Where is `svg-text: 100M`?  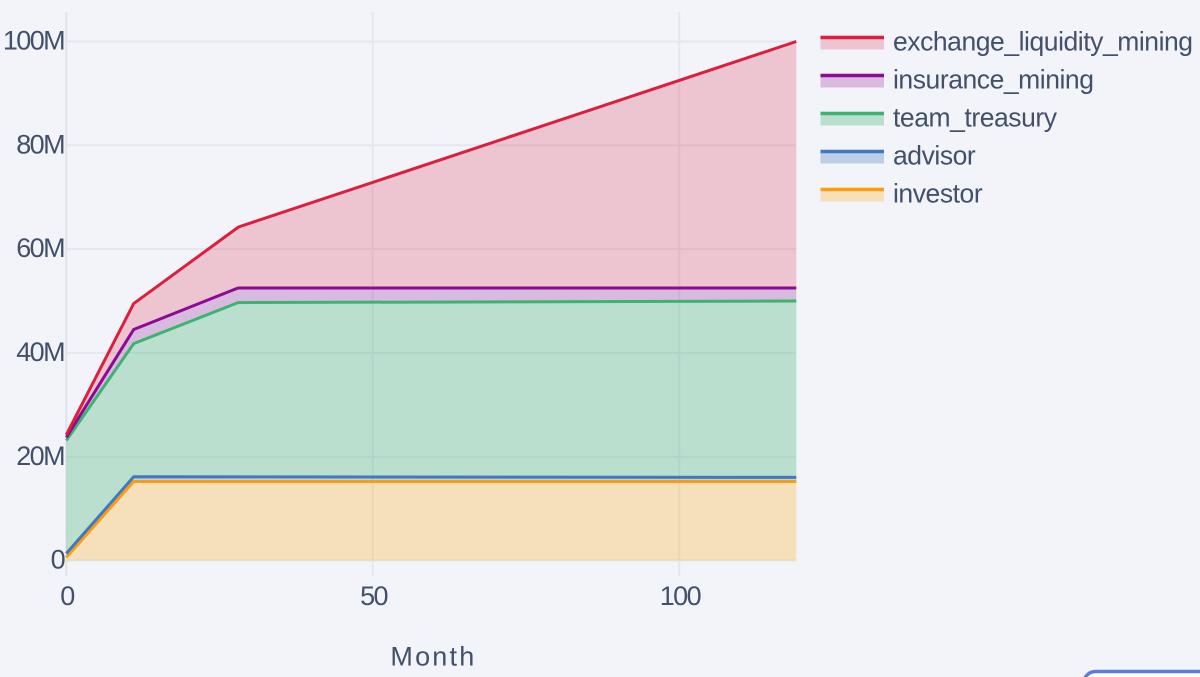
svg-text: 100M is located at coordinates (33, 41).